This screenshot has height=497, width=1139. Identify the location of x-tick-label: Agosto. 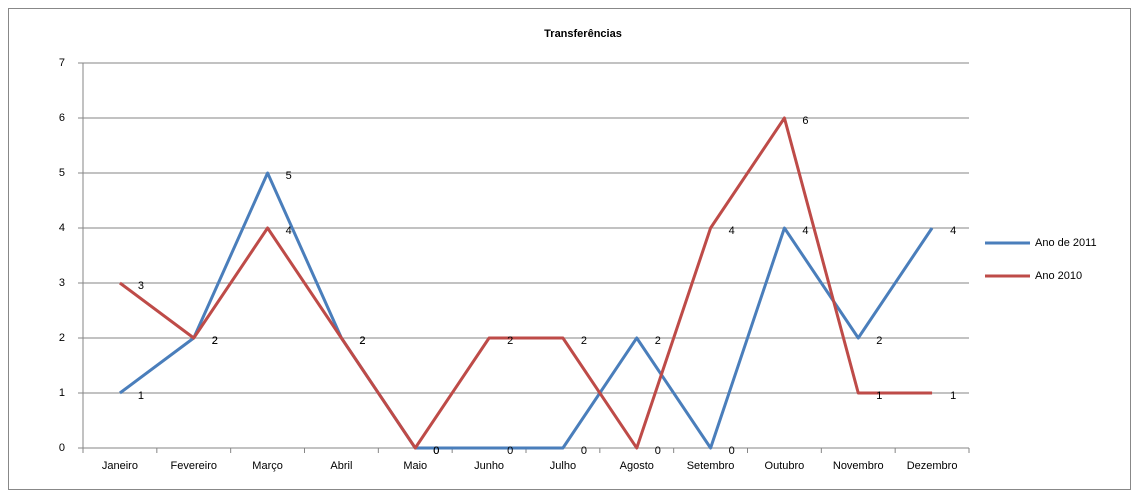
(637, 466).